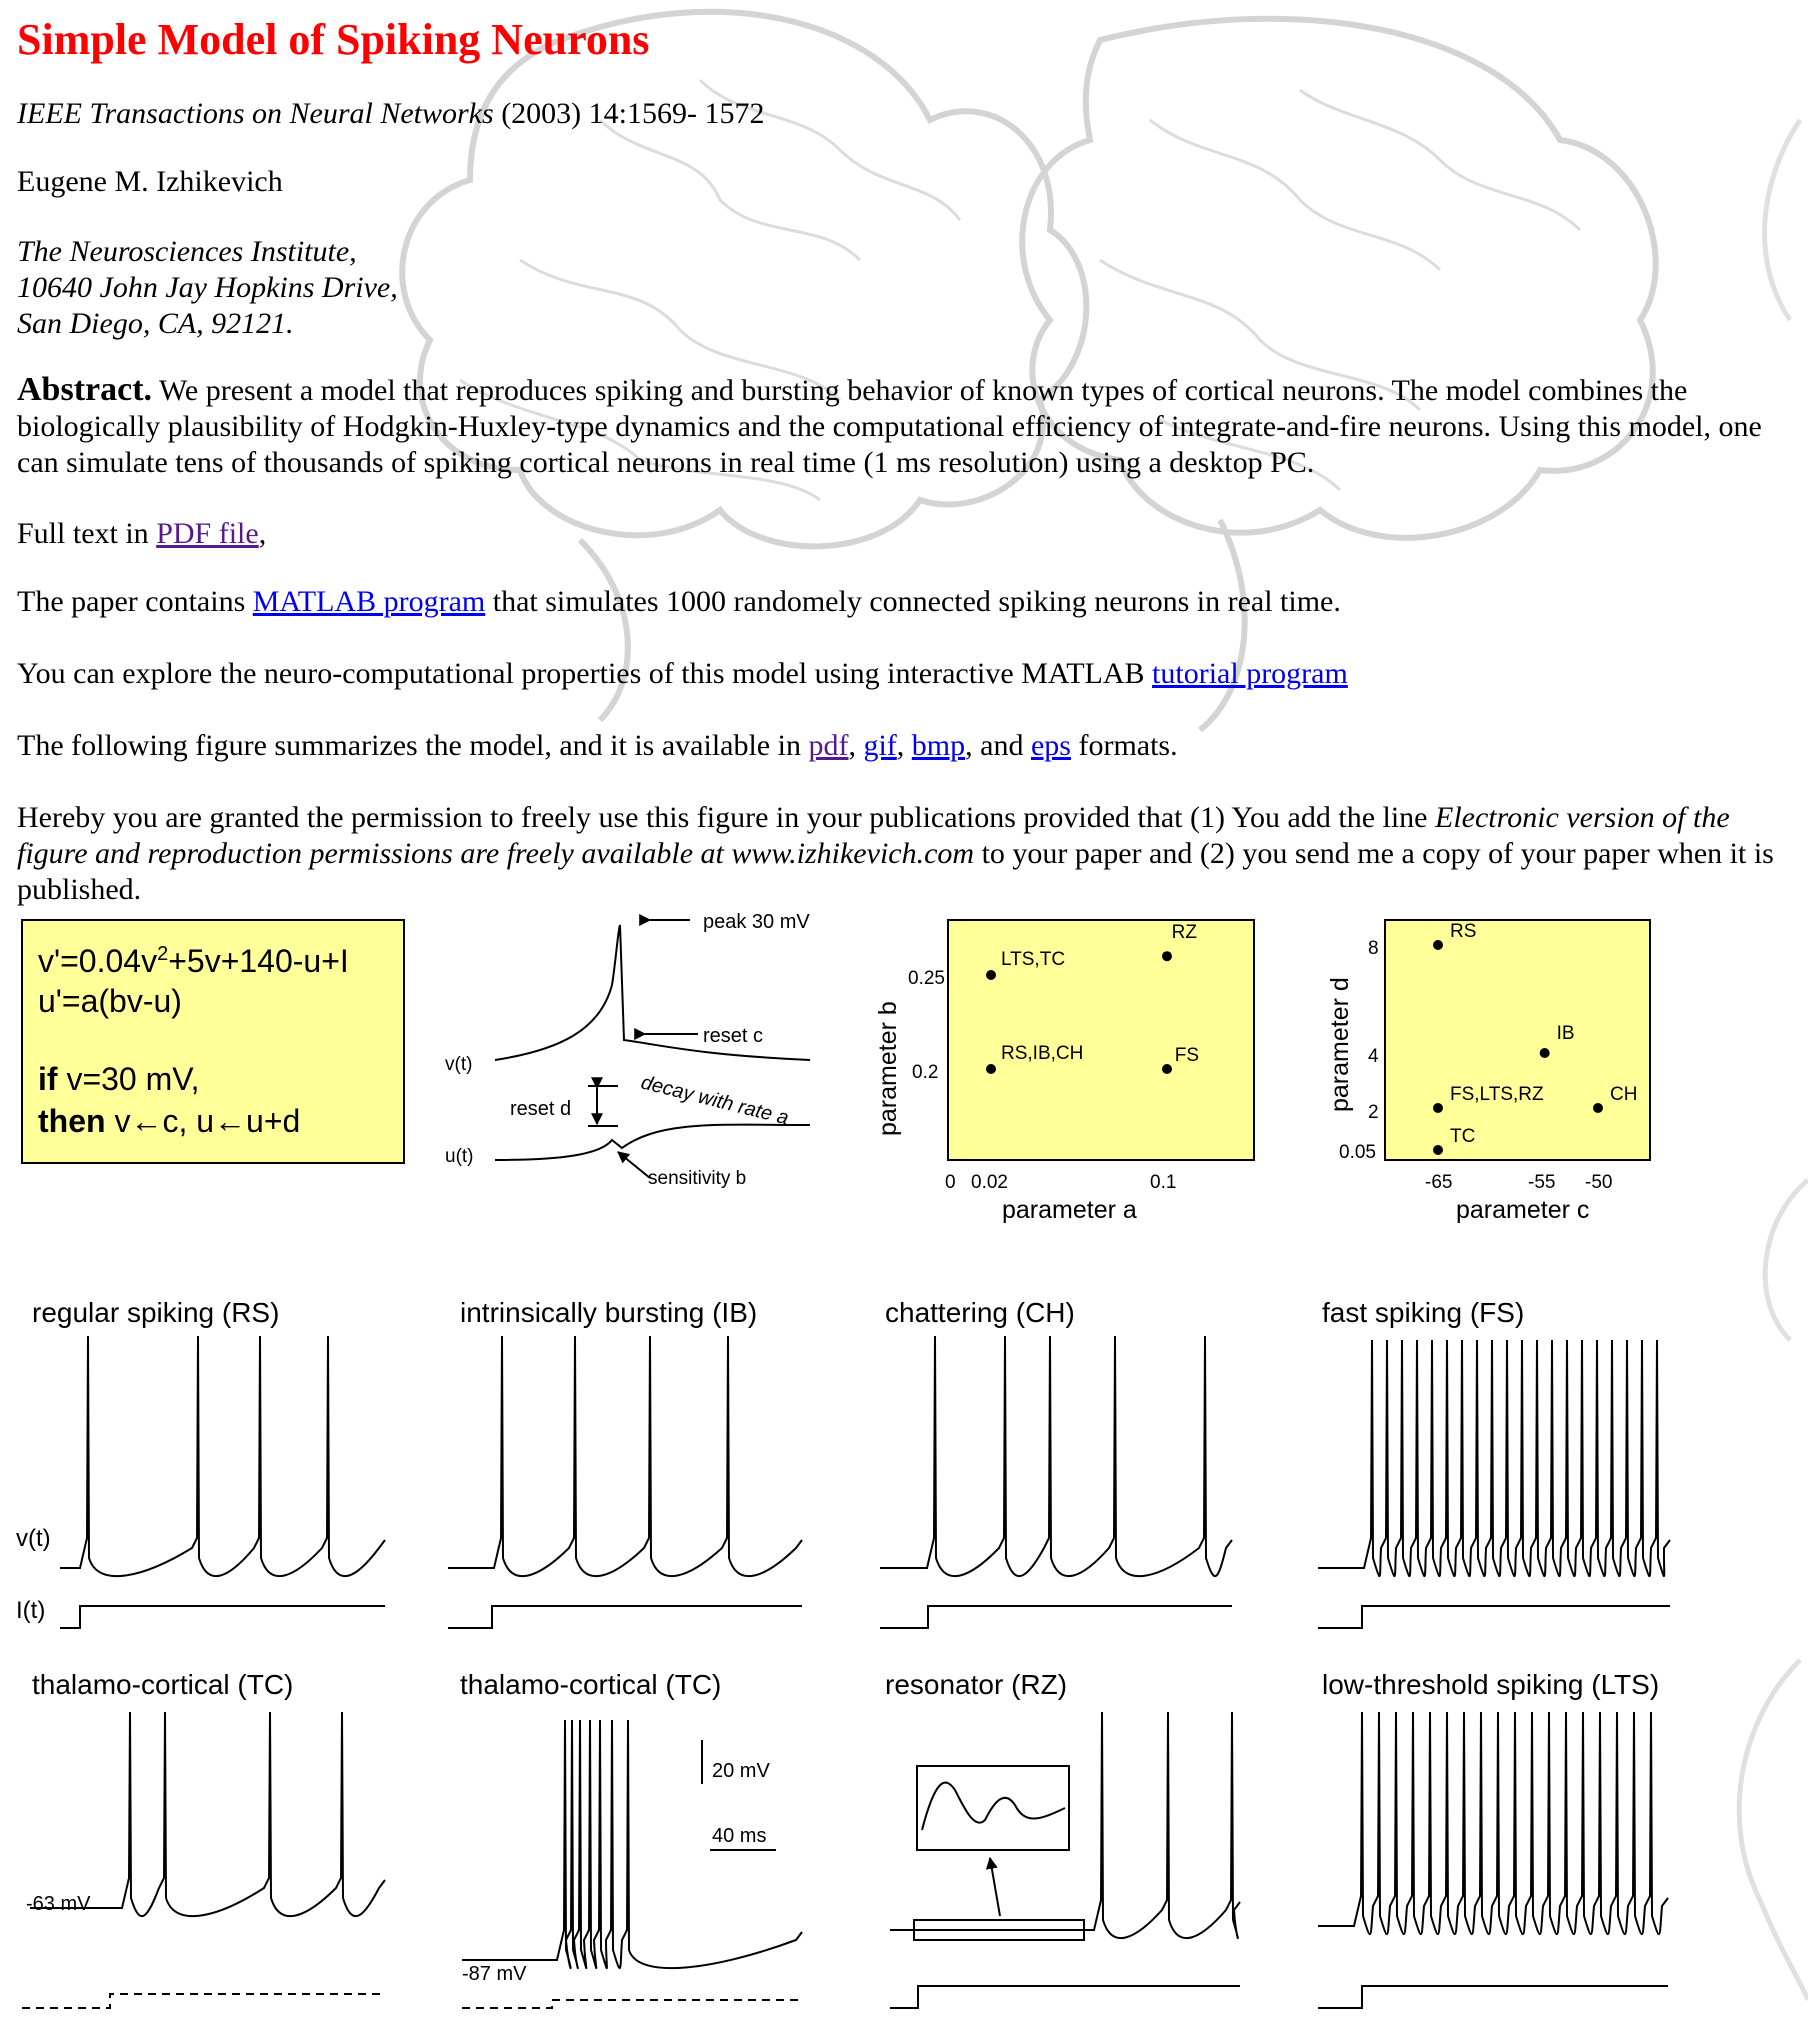 The width and height of the screenshot is (1808, 2018). I want to click on trace-i-label: I(t), so click(30, 1610).